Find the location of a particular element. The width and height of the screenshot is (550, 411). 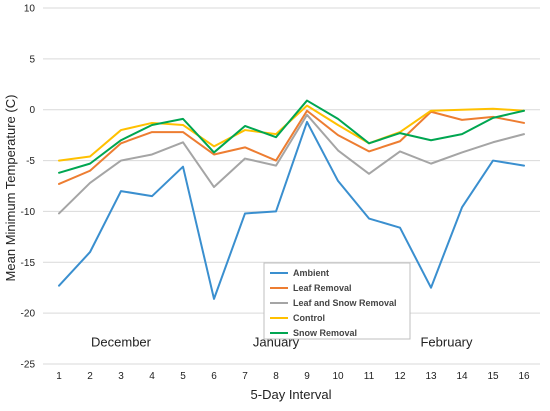

x-tick-label: 16 is located at coordinates (524, 376).